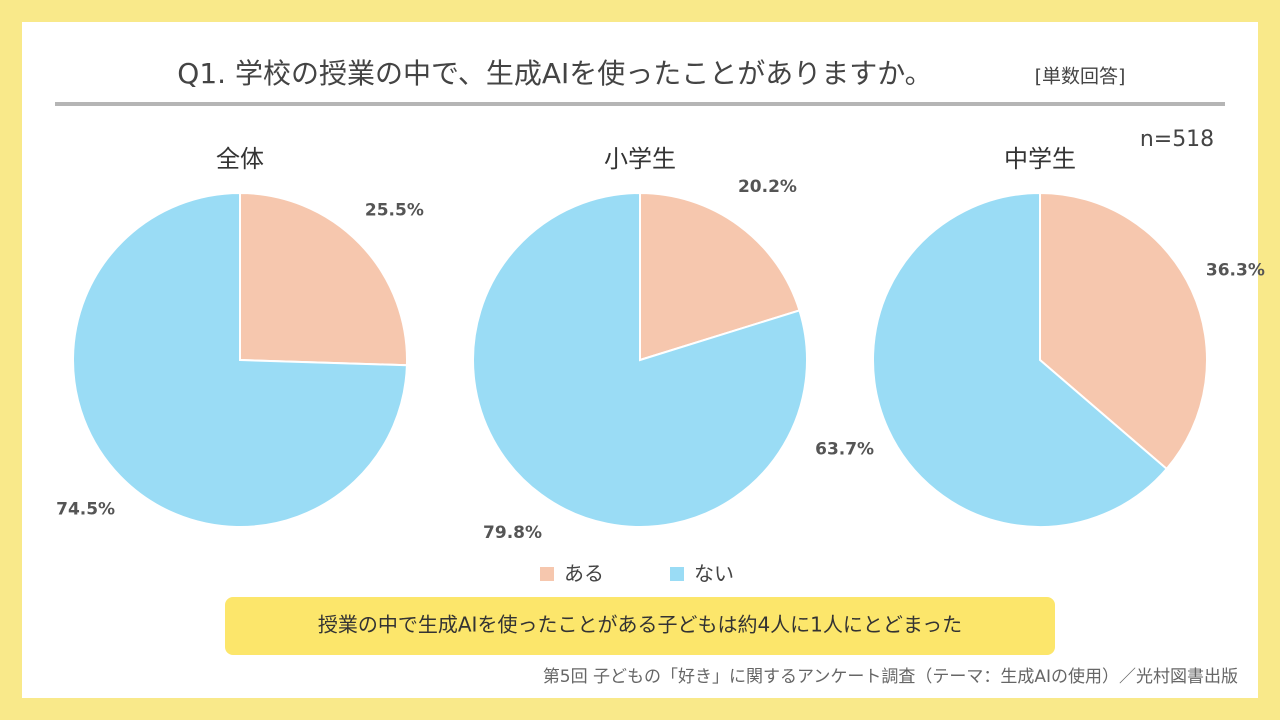  What do you see at coordinates (1040, 159) in the screenshot?
I see `pie-title: 中学生` at bounding box center [1040, 159].